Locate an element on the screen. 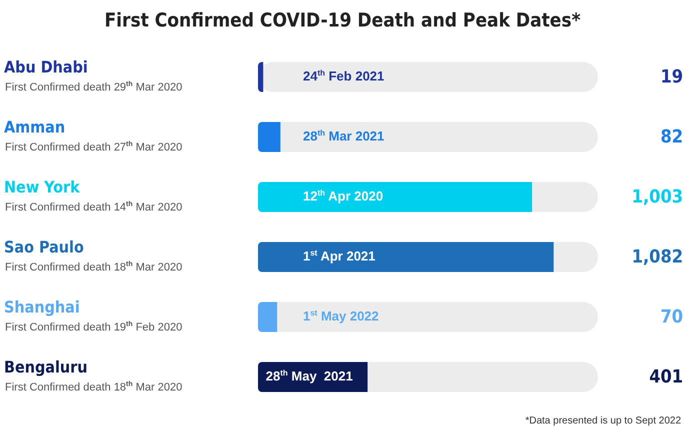  data-label: 401 is located at coordinates (666, 377).